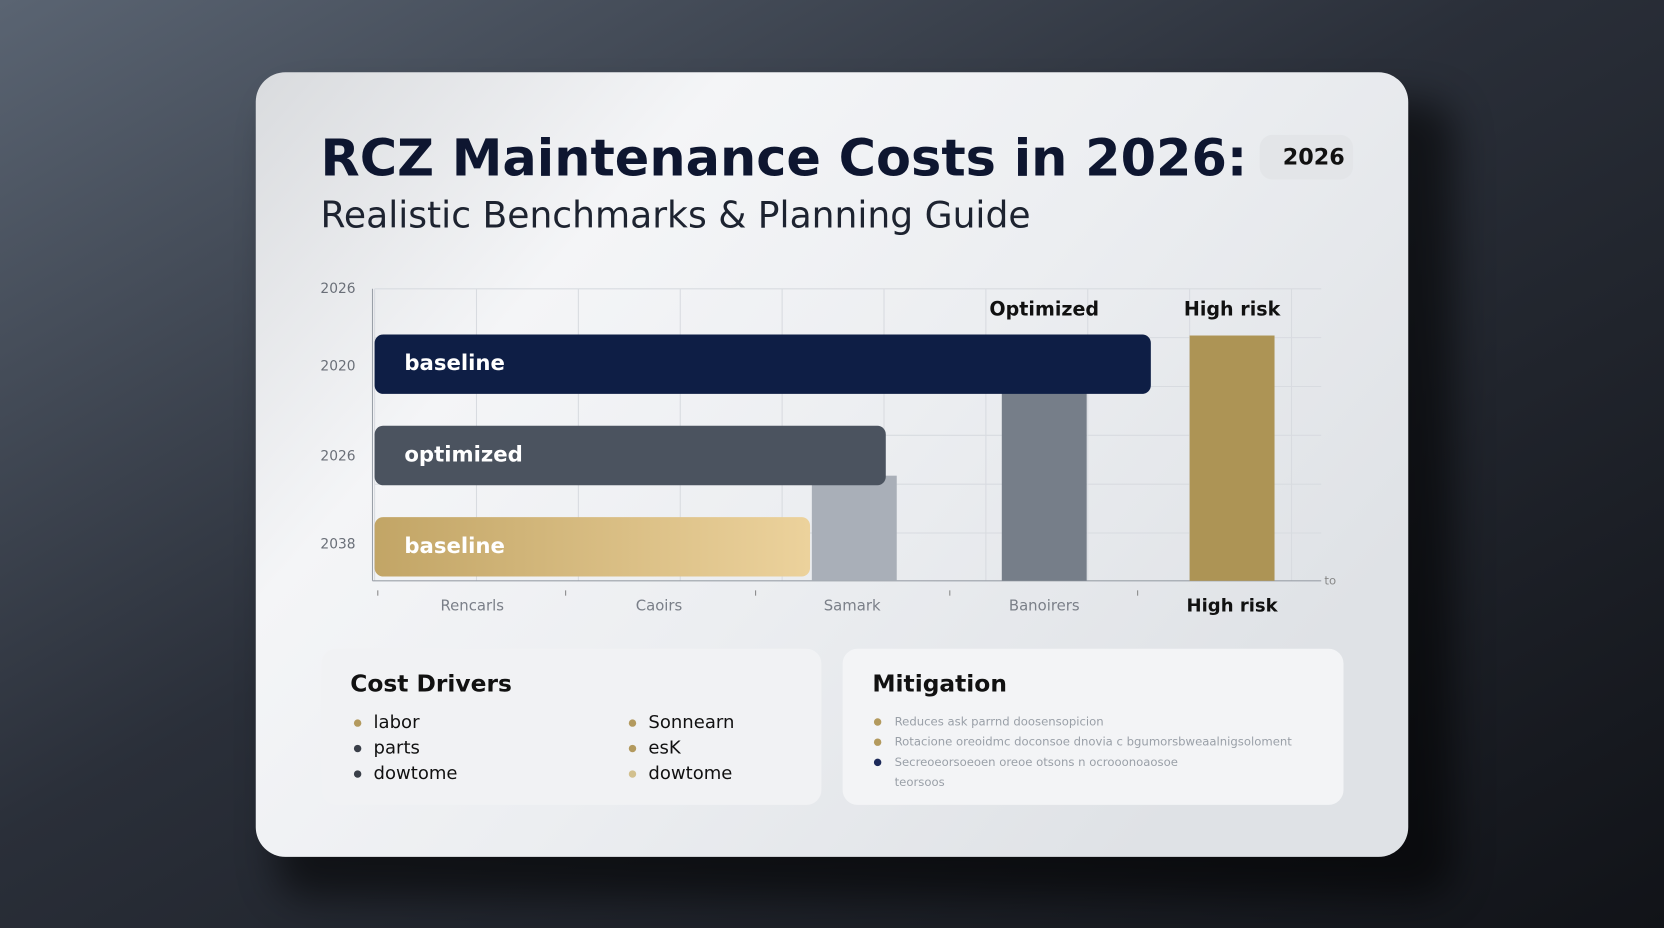 The width and height of the screenshot is (1664, 928). I want to click on list-item: labor, so click(397, 722).